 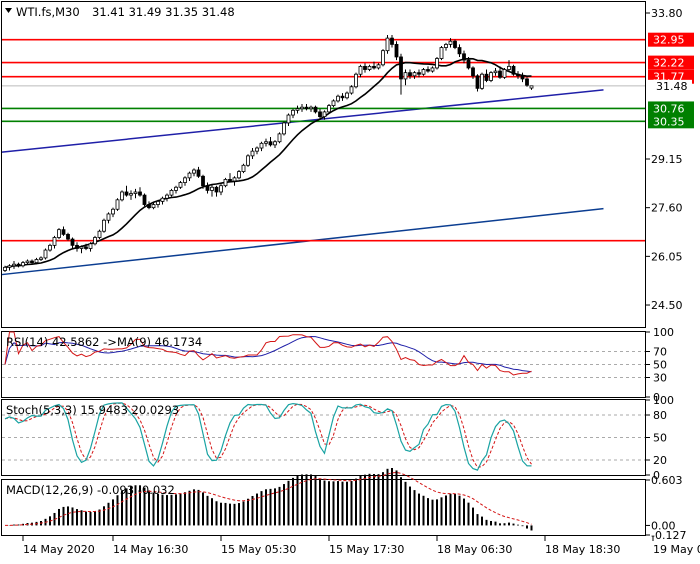 I want to click on x-tick-label: 15 May 05:30, so click(x=258, y=549).